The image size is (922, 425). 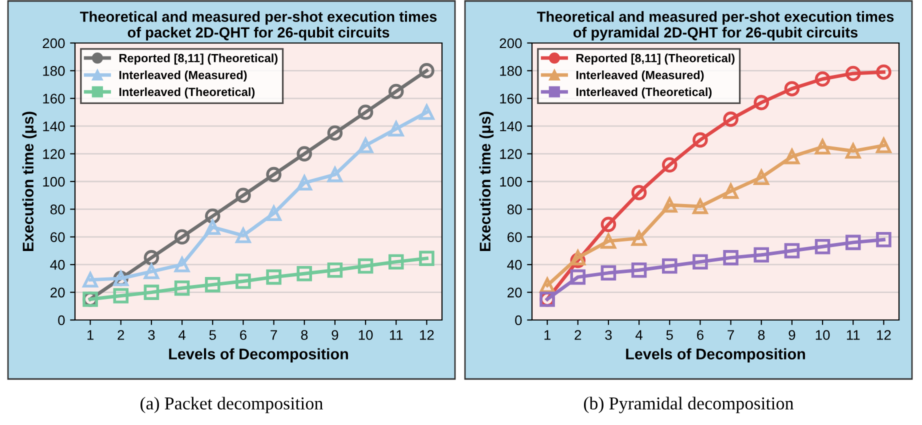 I want to click on text: (b) Pyramidal decomposition, so click(x=689, y=405).